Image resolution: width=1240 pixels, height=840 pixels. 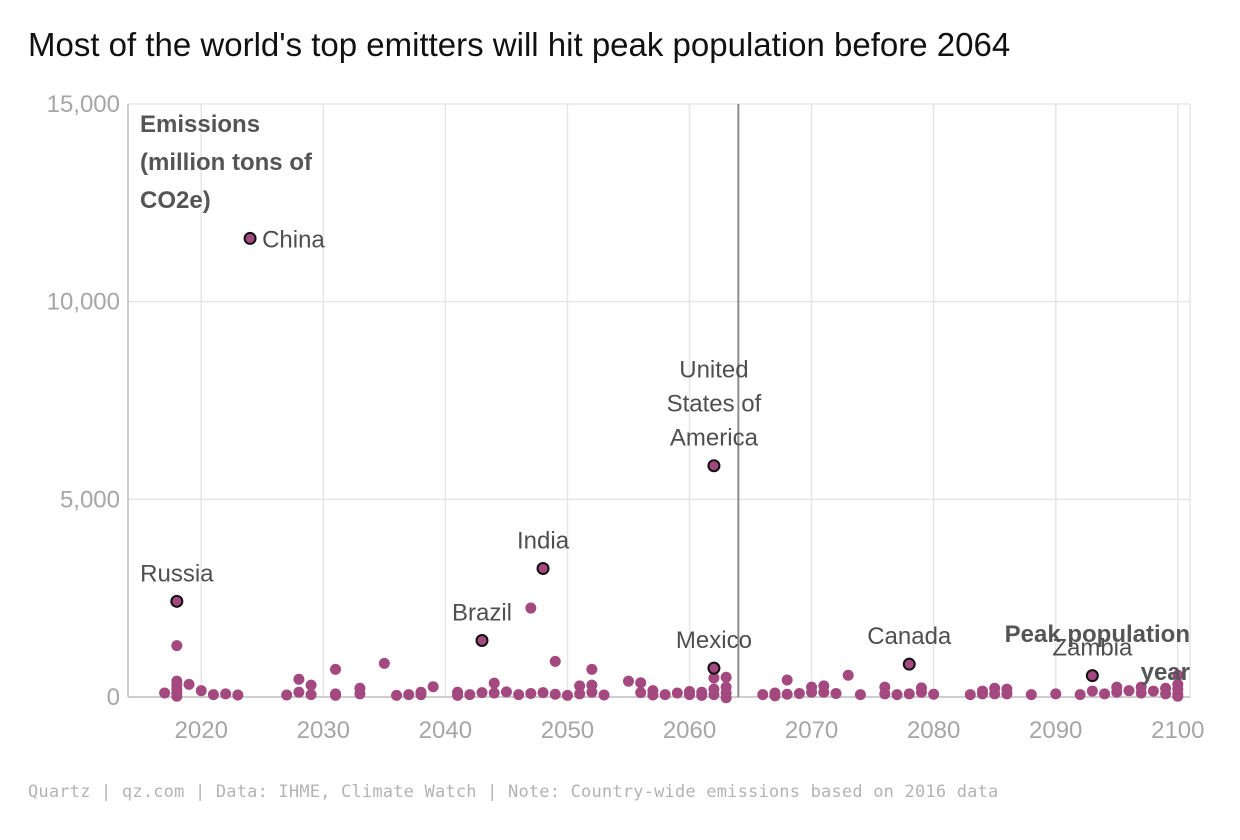 I want to click on x-tick-label: 2090, so click(x=1055, y=730).